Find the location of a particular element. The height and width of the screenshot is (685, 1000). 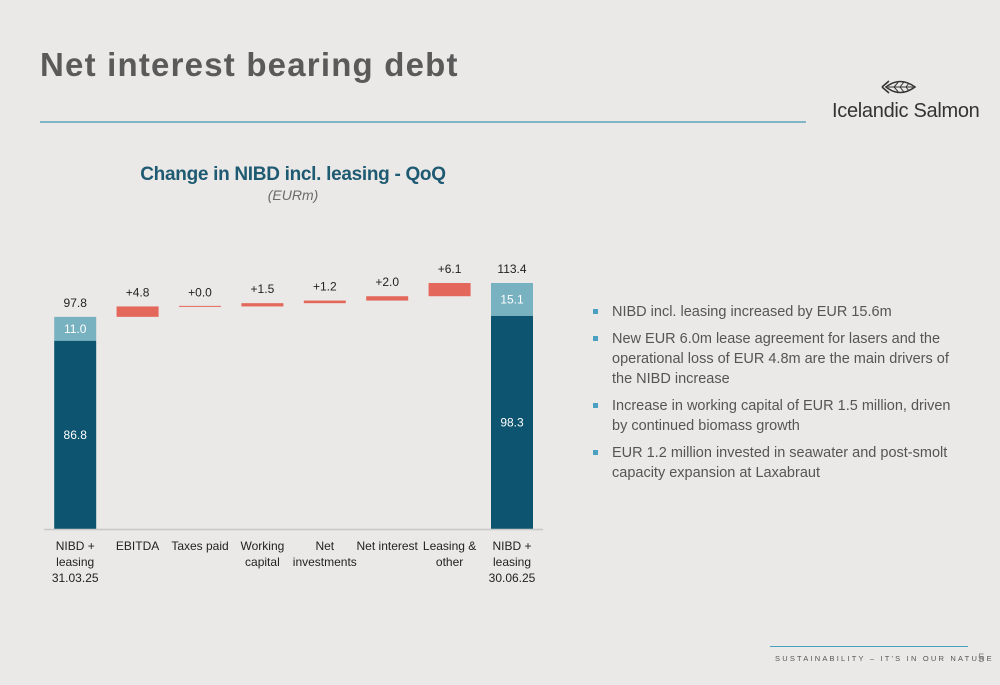

x-axis-tick-label: NIBD + leasing 30.06.25 is located at coordinates (512, 562).